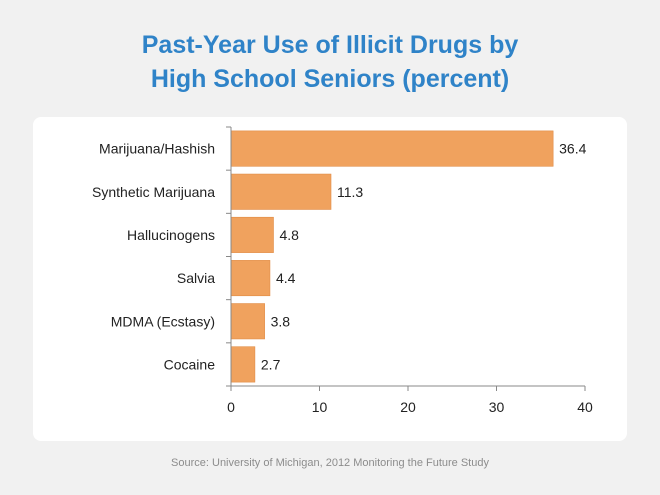 The image size is (660, 495). What do you see at coordinates (153, 192) in the screenshot?
I see `category-label: Synthetic Marijuana` at bounding box center [153, 192].